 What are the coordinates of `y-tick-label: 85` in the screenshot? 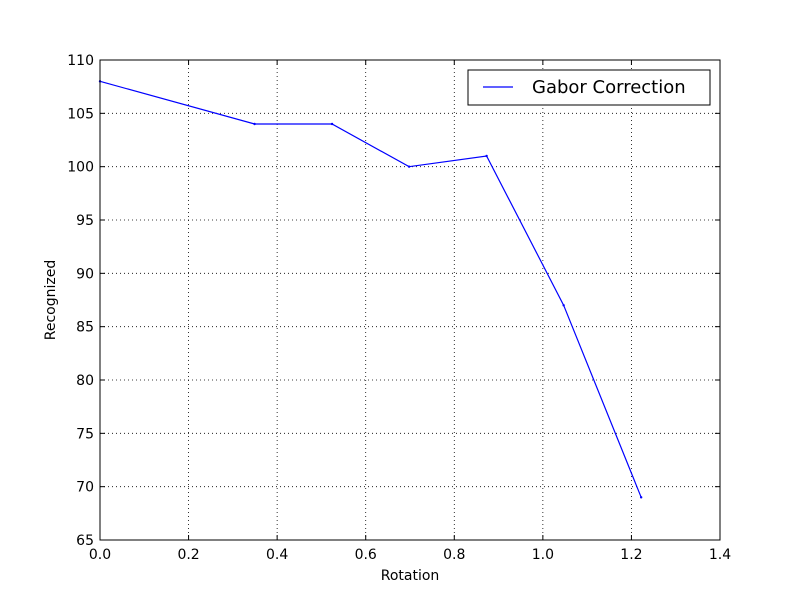 It's located at (85, 328).